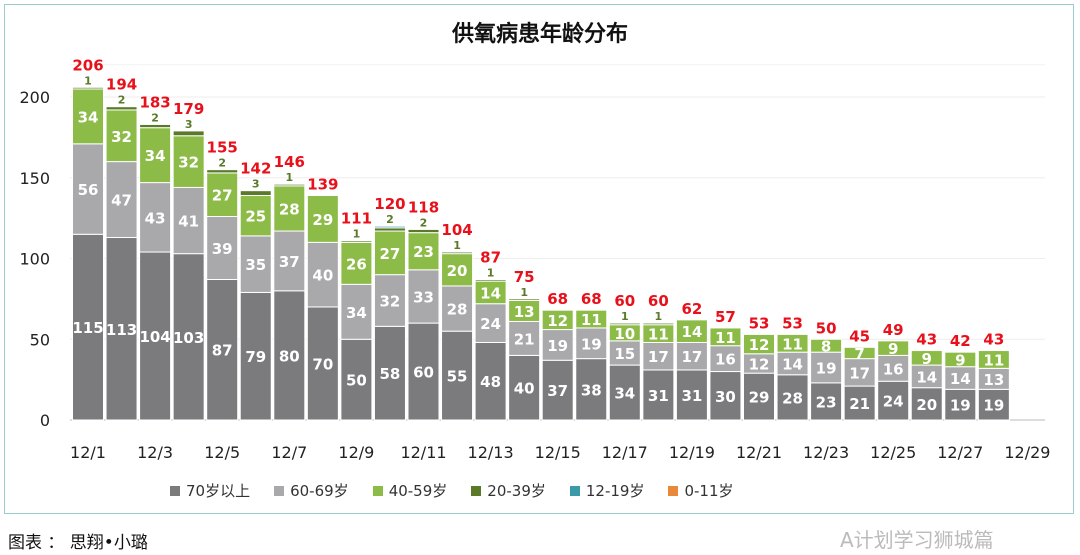  Describe the element at coordinates (222, 452) in the screenshot. I see `x-tick-label: 12/5` at that location.